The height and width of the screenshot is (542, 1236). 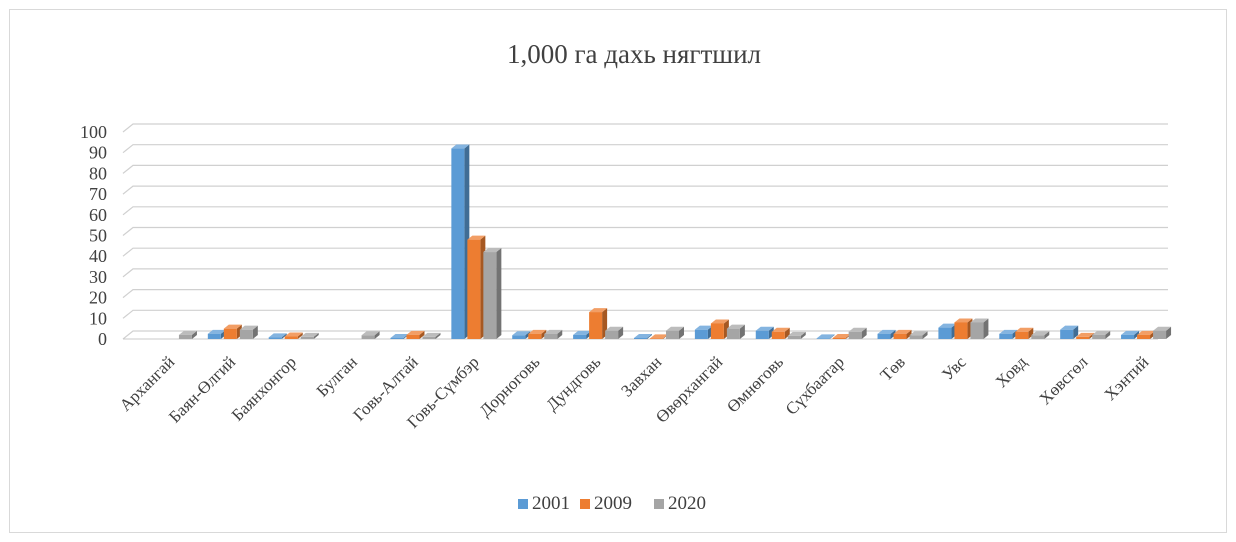 I want to click on legend-item: 2009, so click(x=606, y=503).